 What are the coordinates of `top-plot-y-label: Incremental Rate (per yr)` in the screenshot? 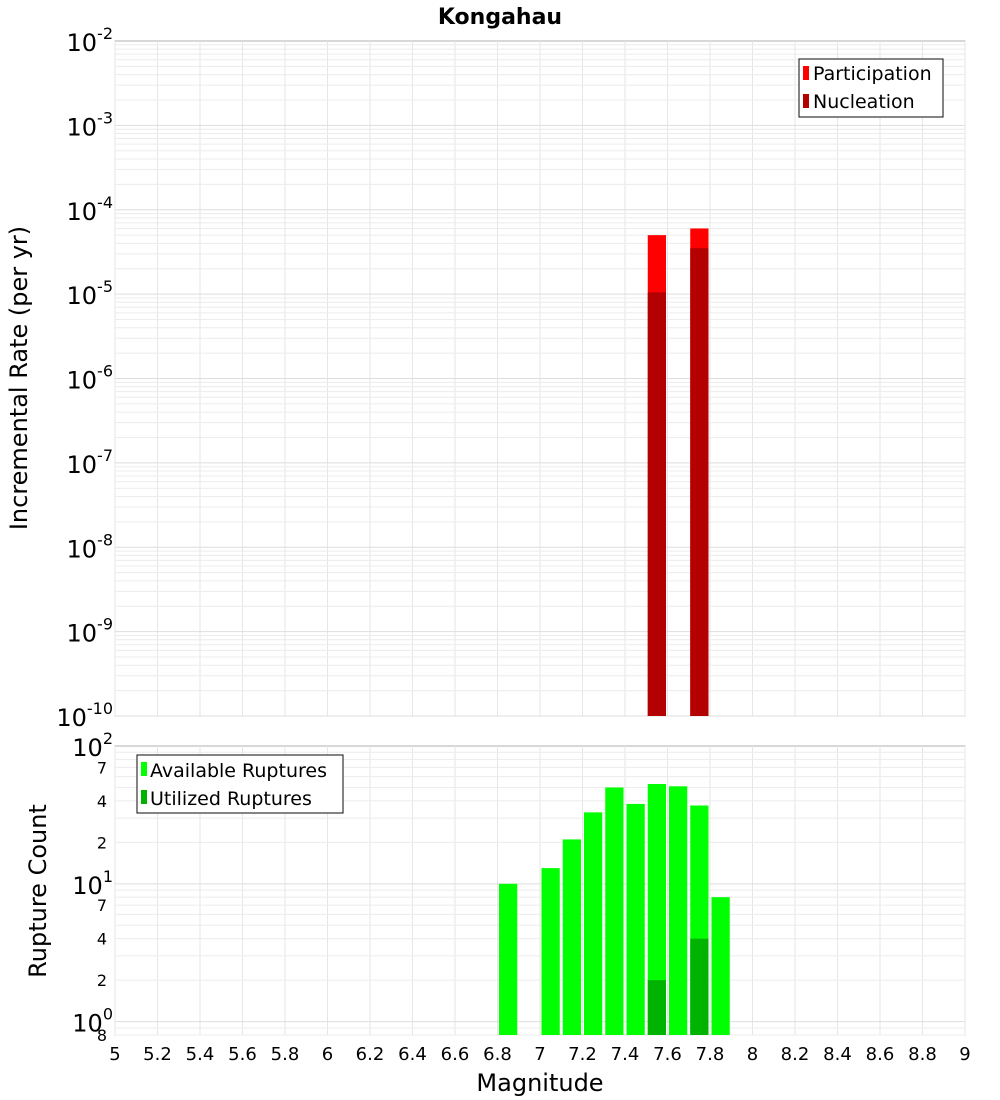 It's located at (19, 378).